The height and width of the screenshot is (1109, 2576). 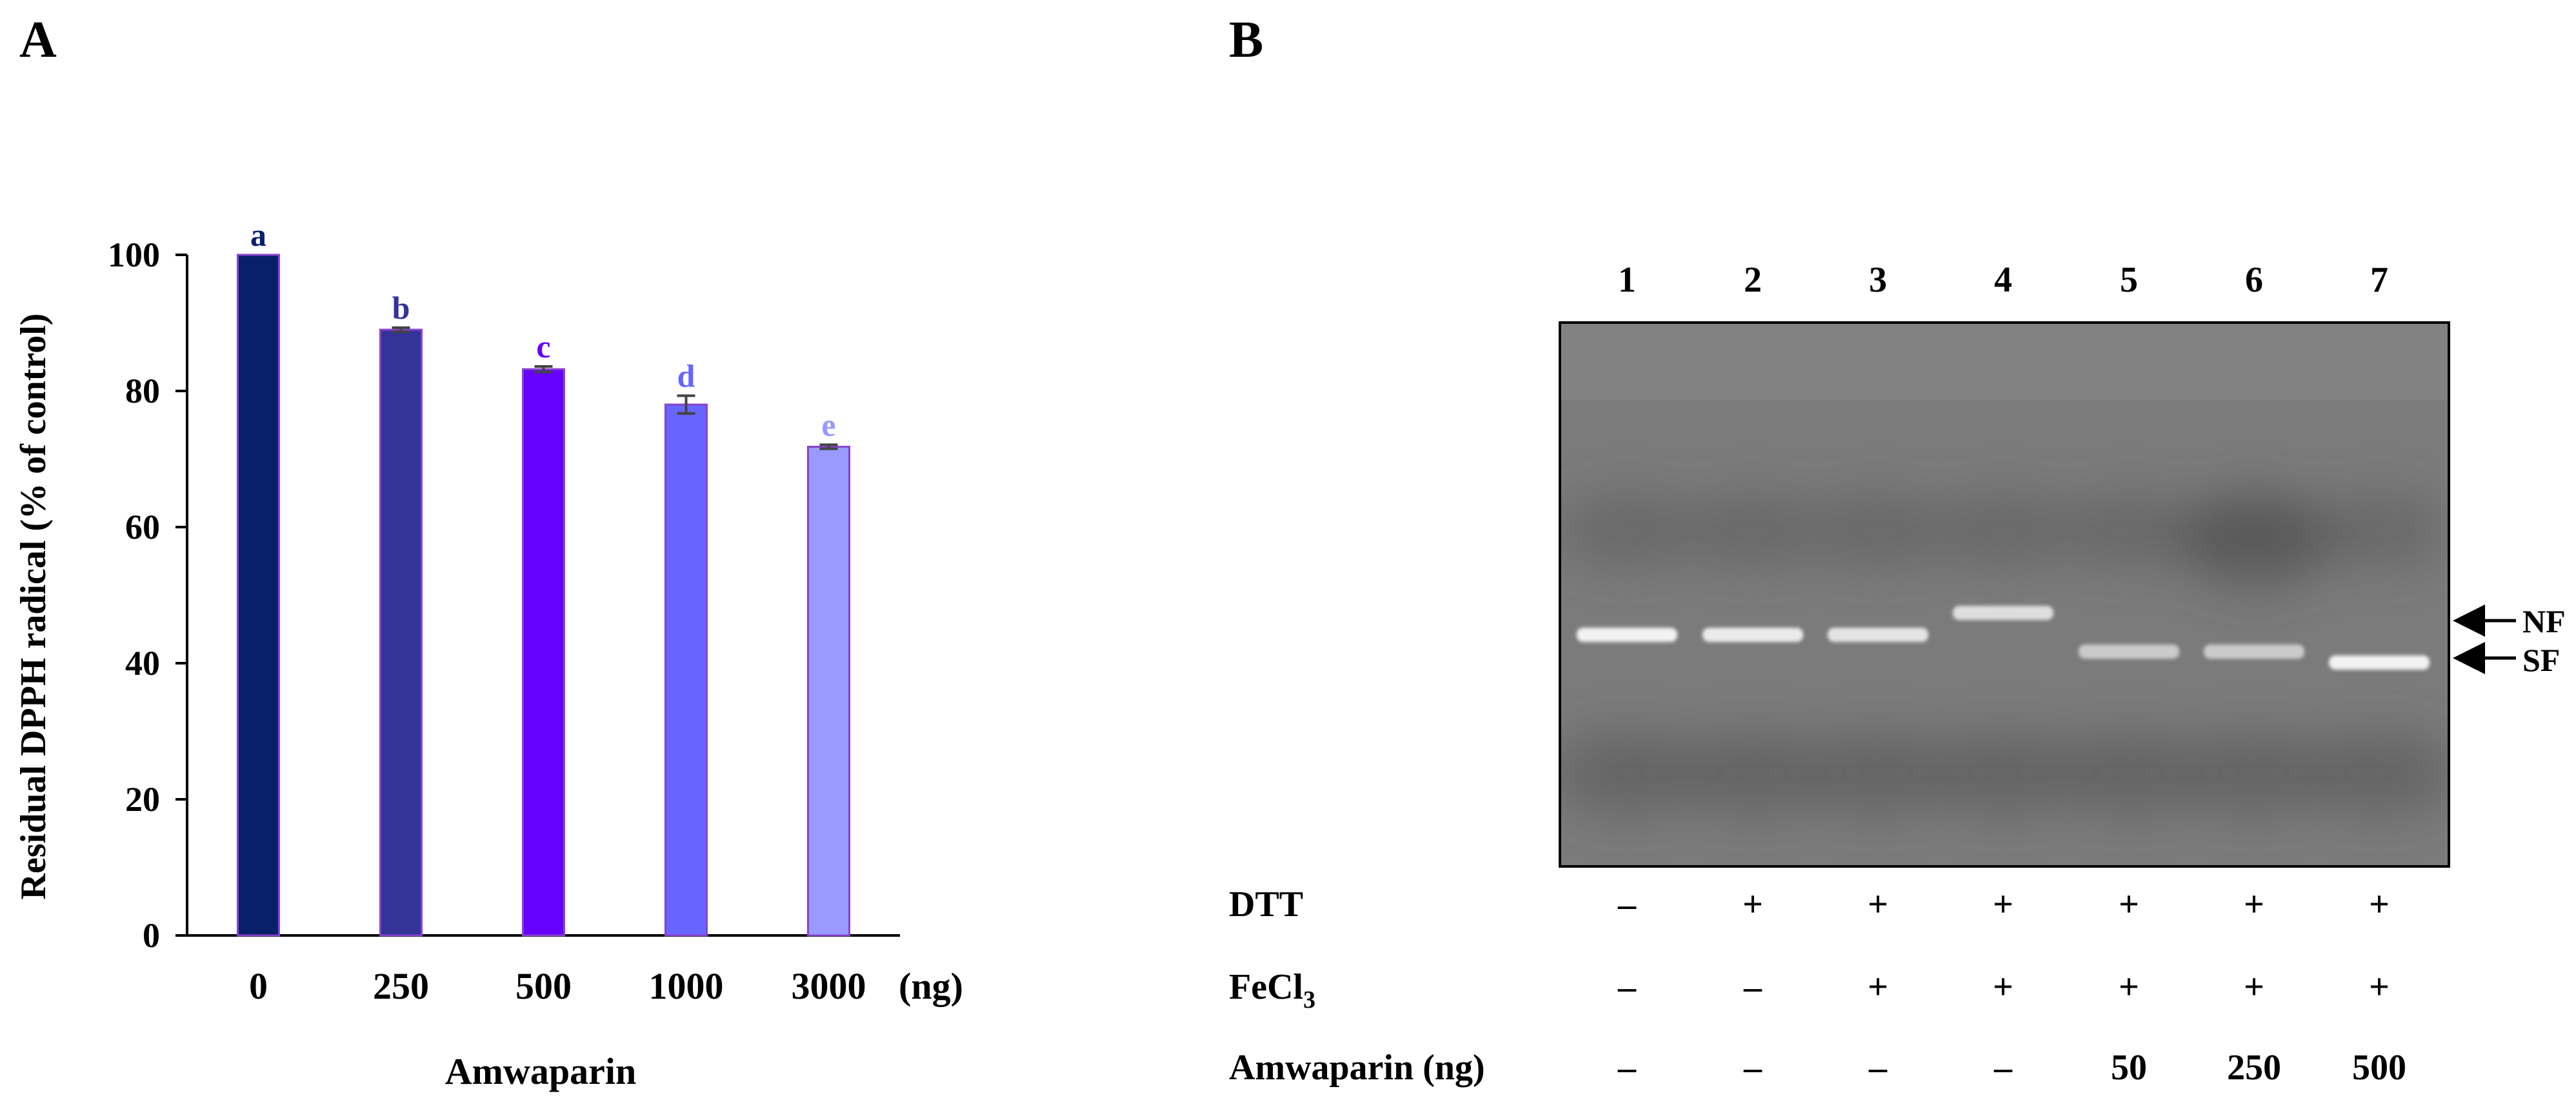 What do you see at coordinates (147, 595) in the screenshot?
I see `y-ticks: 0 20 40 60 80 100` at bounding box center [147, 595].